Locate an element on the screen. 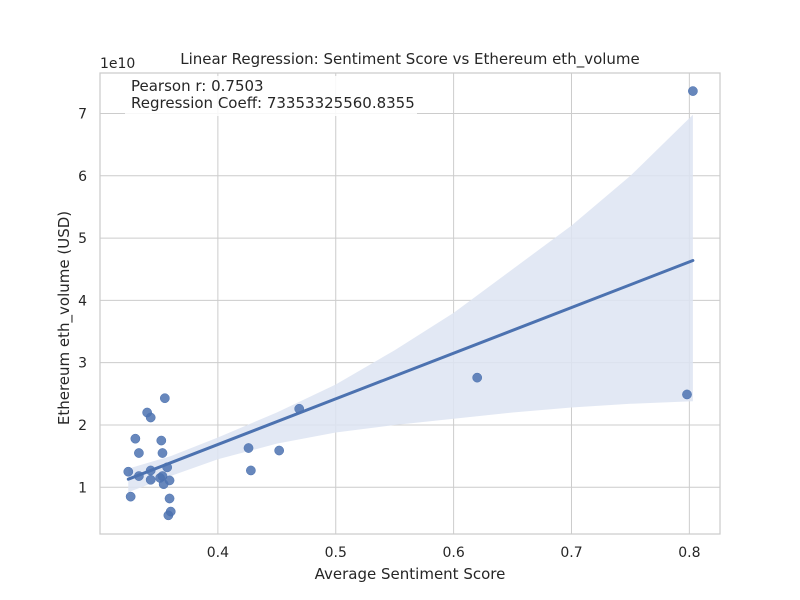  annotation-background is located at coordinates (271, 96).